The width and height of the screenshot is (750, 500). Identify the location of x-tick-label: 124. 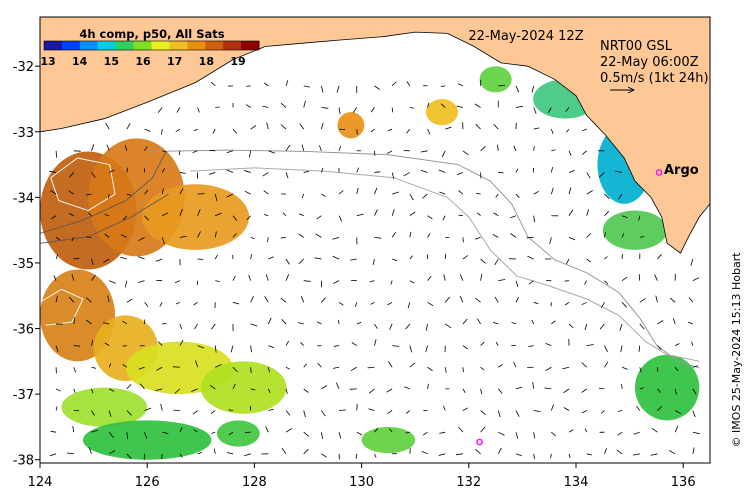
(40, 482).